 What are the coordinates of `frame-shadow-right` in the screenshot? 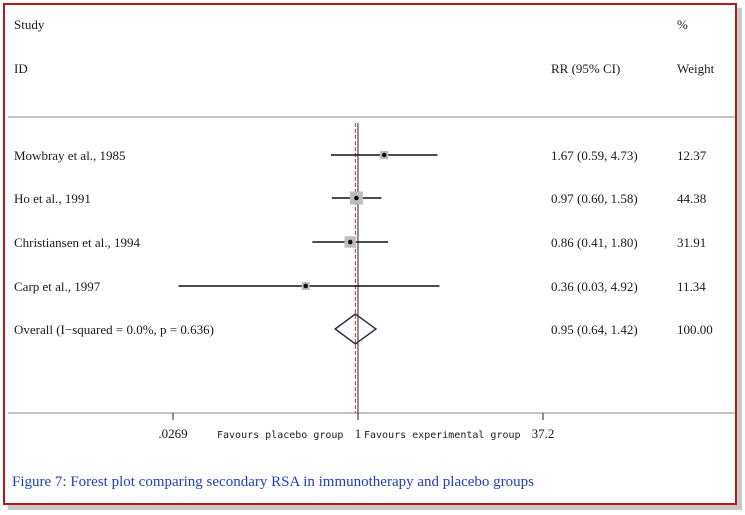 It's located at (739, 258).